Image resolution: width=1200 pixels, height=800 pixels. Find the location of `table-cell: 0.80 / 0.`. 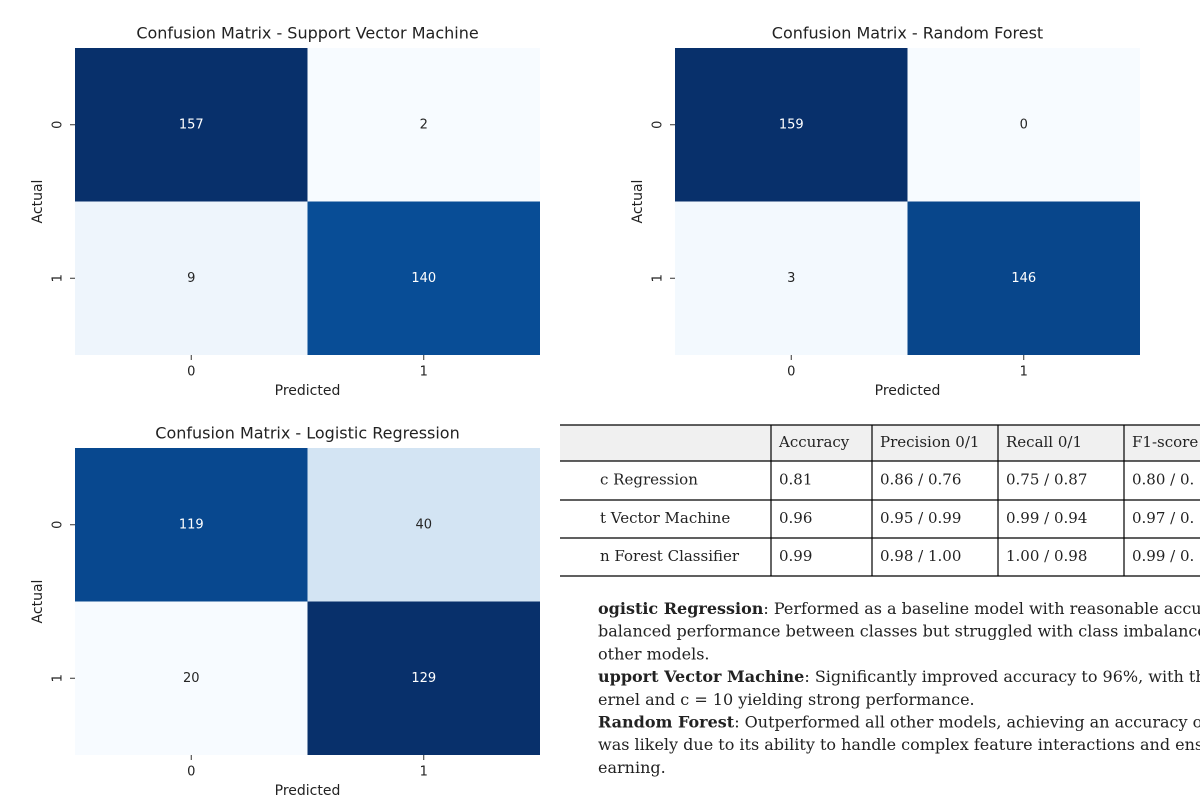

table-cell: 0.80 / 0. is located at coordinates (1163, 480).